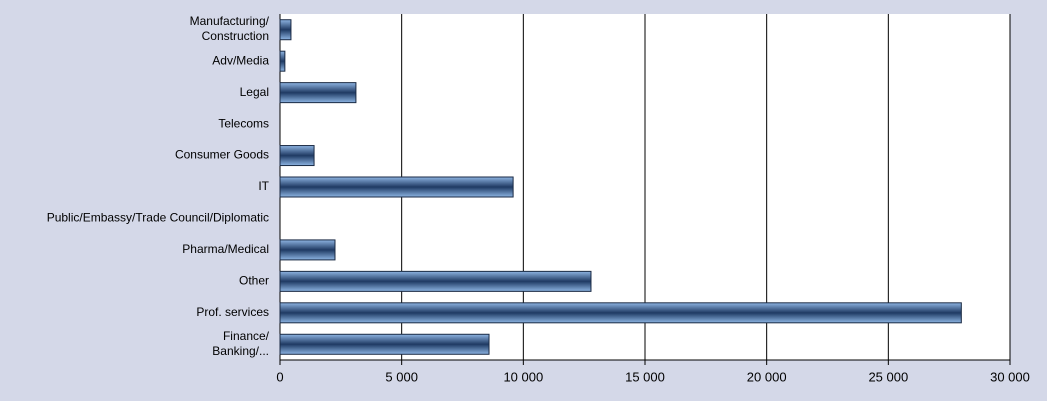  I want to click on y-tick-label: Manufacturing/Construction, so click(230, 28).